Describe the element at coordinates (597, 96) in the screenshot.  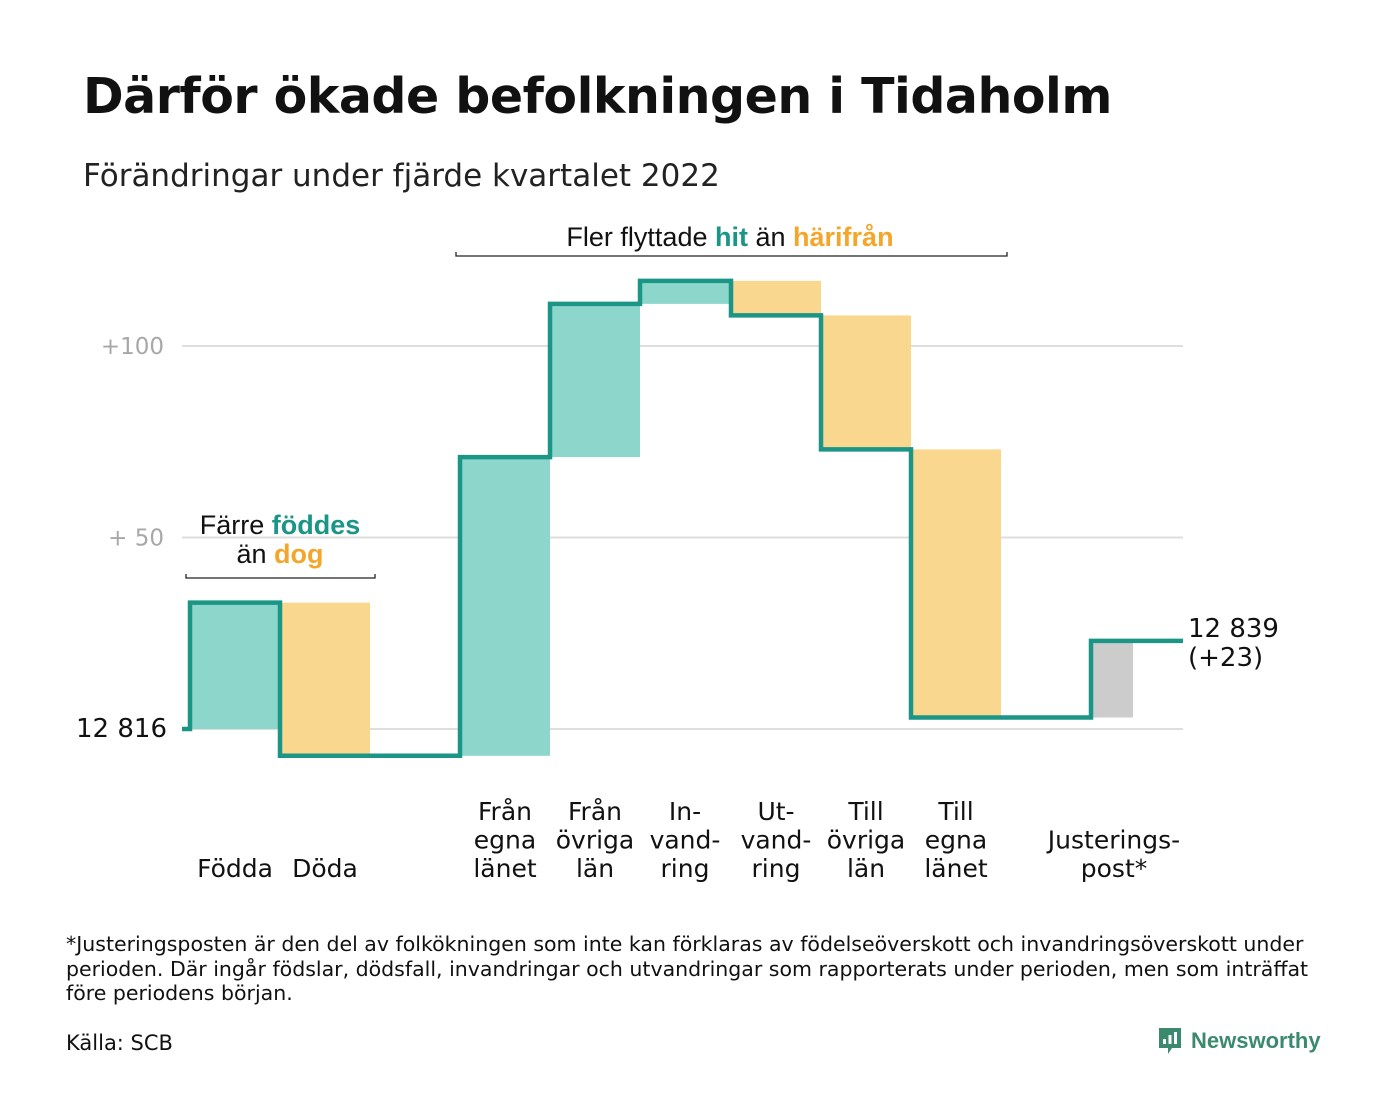
I see `chart-title: Därför ökade befolkningen i Tidaholm` at that location.